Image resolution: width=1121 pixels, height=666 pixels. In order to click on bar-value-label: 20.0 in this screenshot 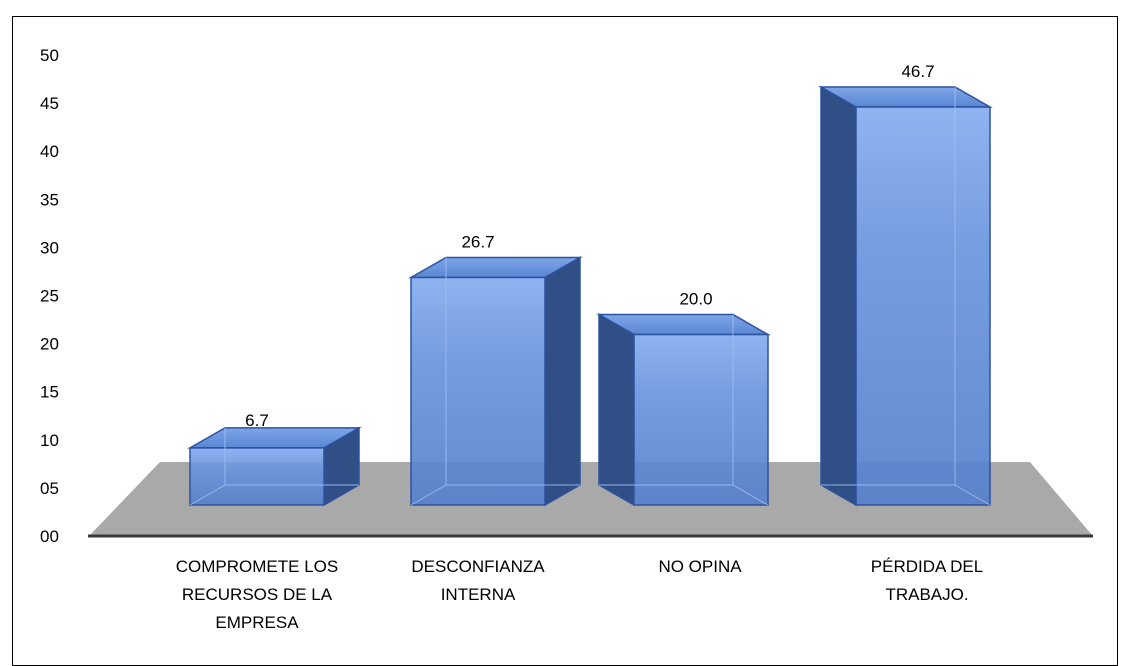, I will do `click(695, 299)`.